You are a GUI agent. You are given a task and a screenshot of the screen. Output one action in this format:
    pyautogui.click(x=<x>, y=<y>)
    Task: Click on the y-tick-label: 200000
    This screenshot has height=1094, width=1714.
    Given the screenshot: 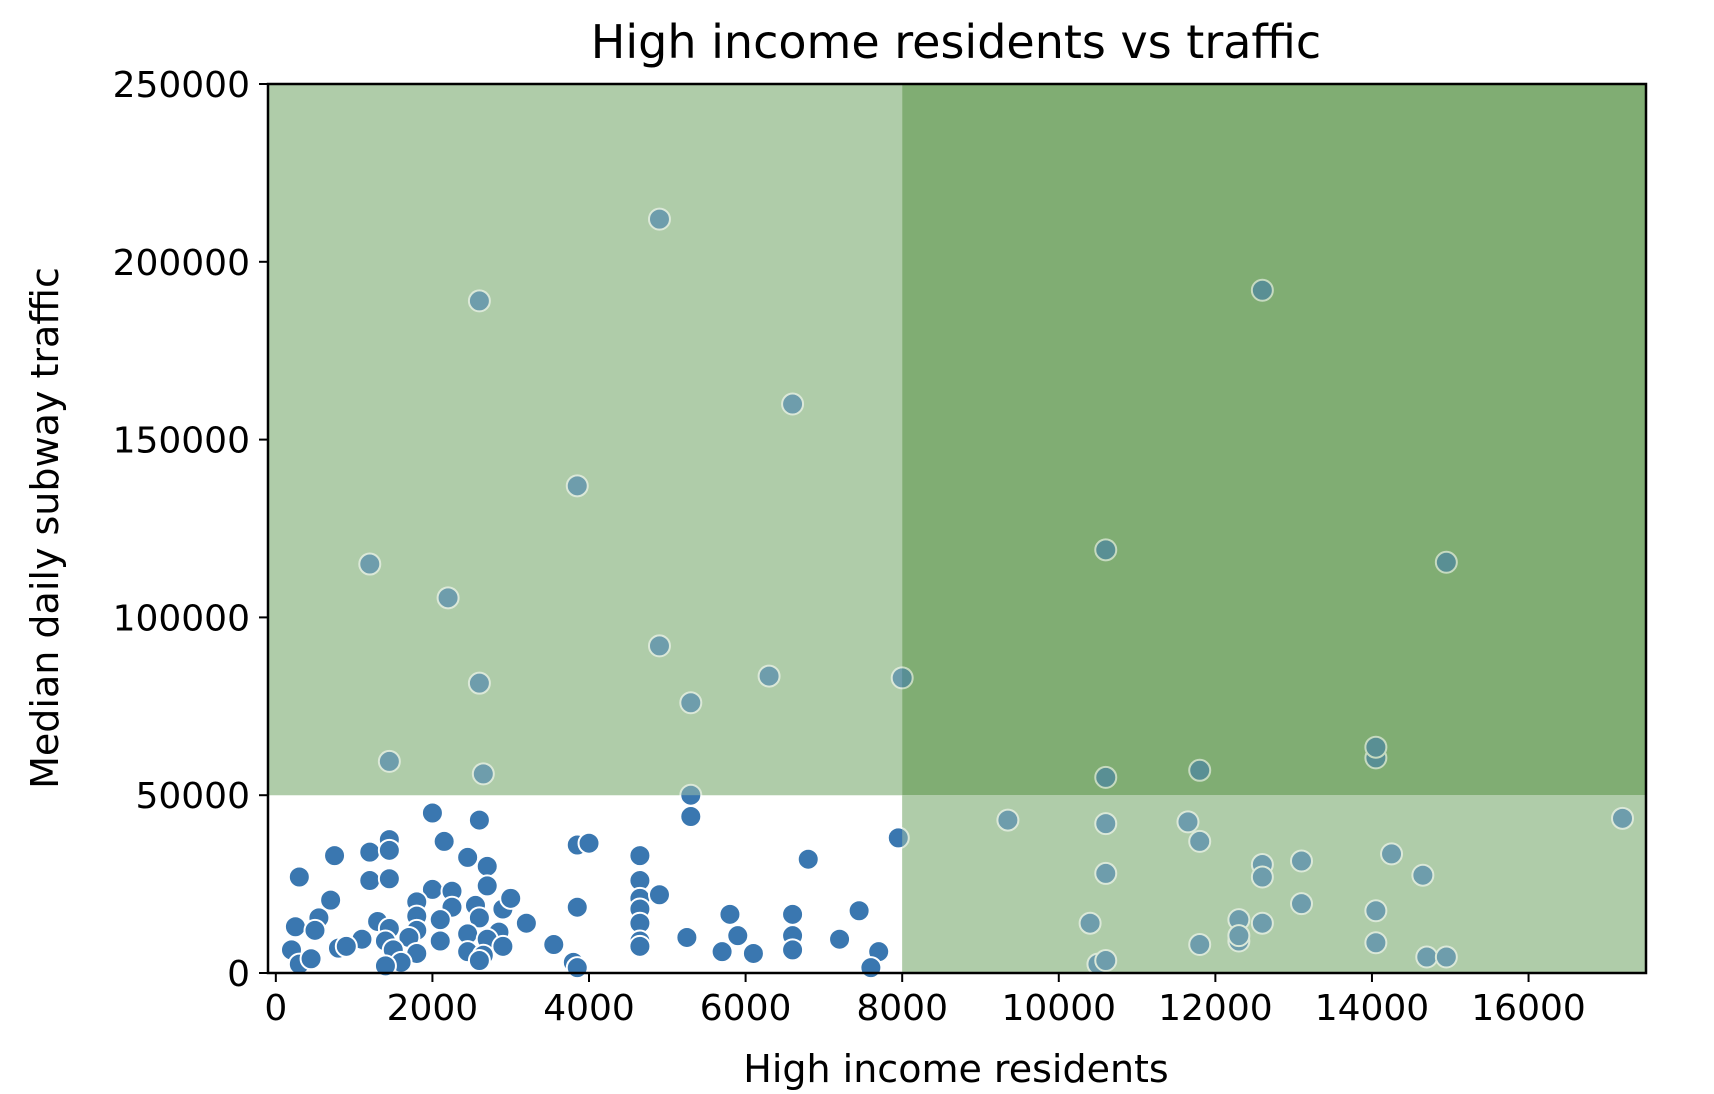 What is the action you would take?
    pyautogui.click(x=181, y=263)
    